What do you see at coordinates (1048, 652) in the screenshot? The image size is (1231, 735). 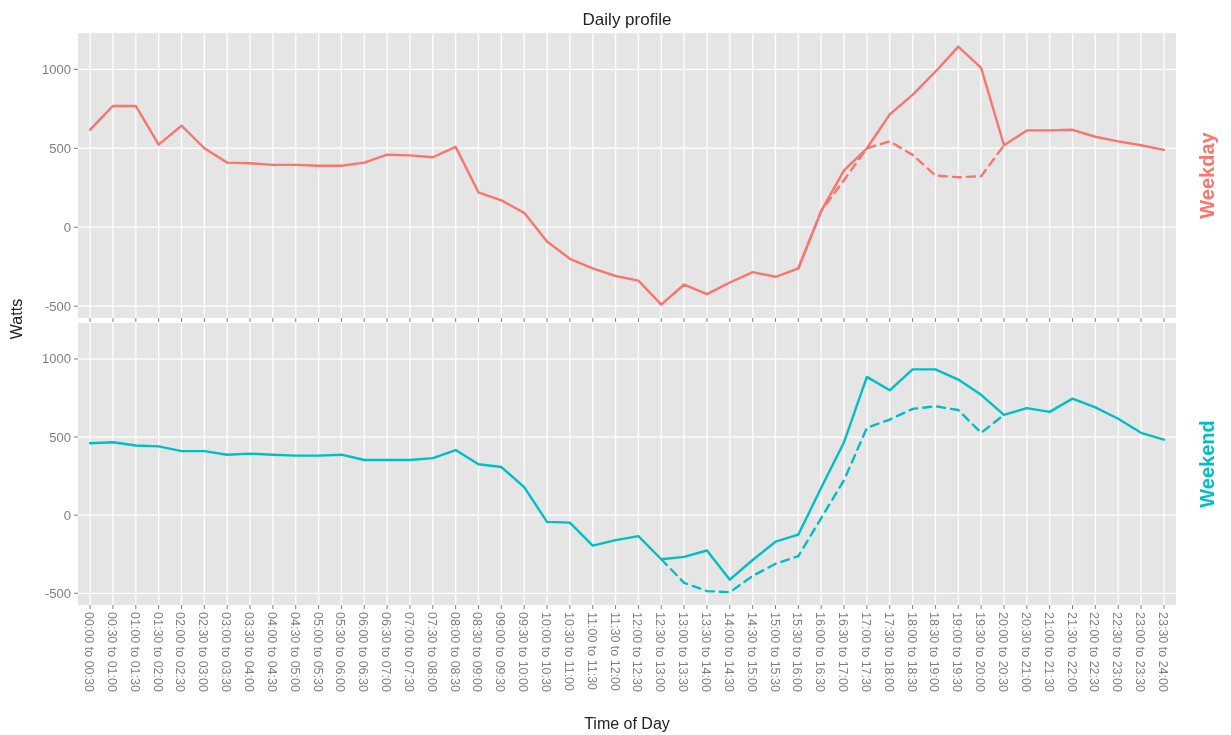 I see `x-tick-label: 21:00 to 21:30` at bounding box center [1048, 652].